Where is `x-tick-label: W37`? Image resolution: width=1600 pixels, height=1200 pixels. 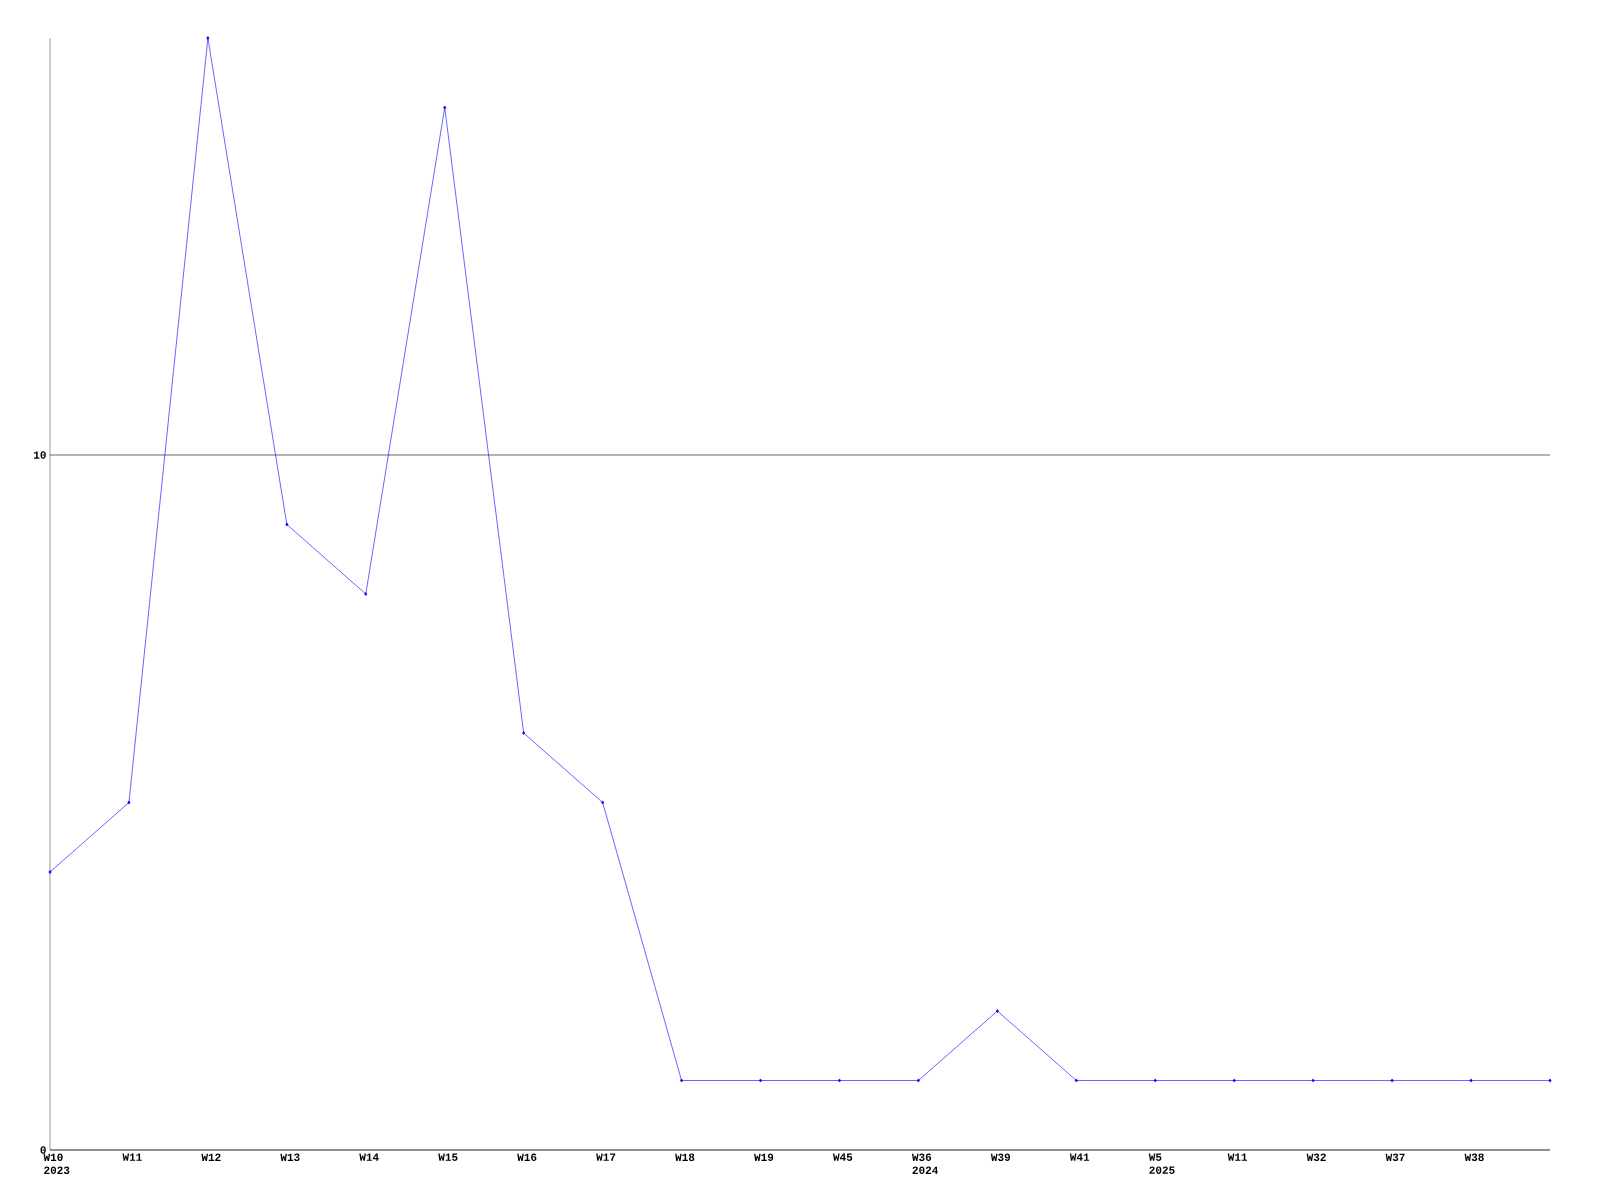
x-tick-label: W37 is located at coordinates (1395, 1157).